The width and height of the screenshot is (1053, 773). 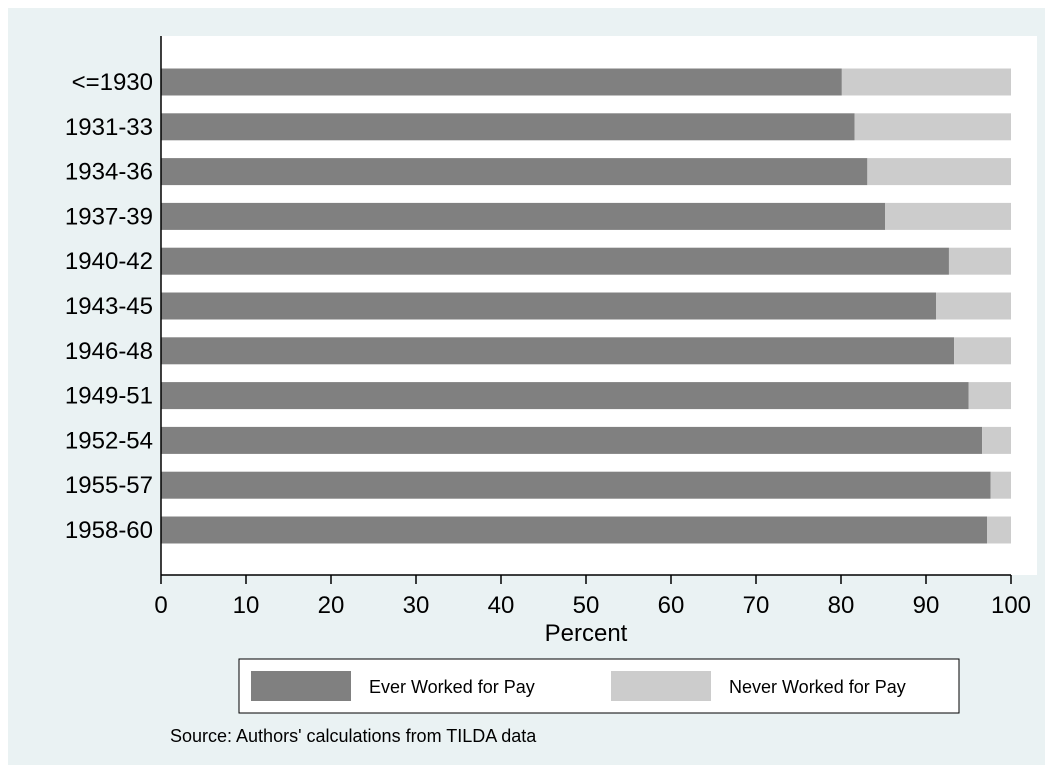 What do you see at coordinates (661, 686) in the screenshot?
I see `legend-swatch-never-worked` at bounding box center [661, 686].